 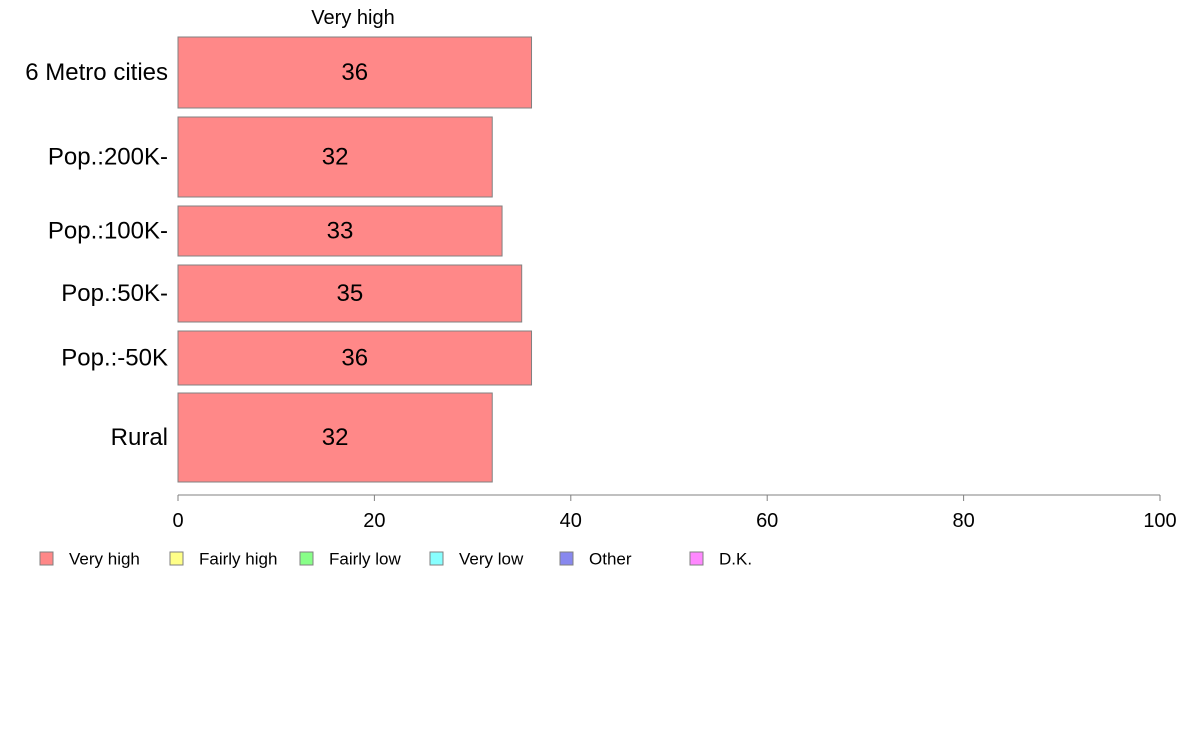 What do you see at coordinates (735, 559) in the screenshot?
I see `legend-label-5: D.K.` at bounding box center [735, 559].